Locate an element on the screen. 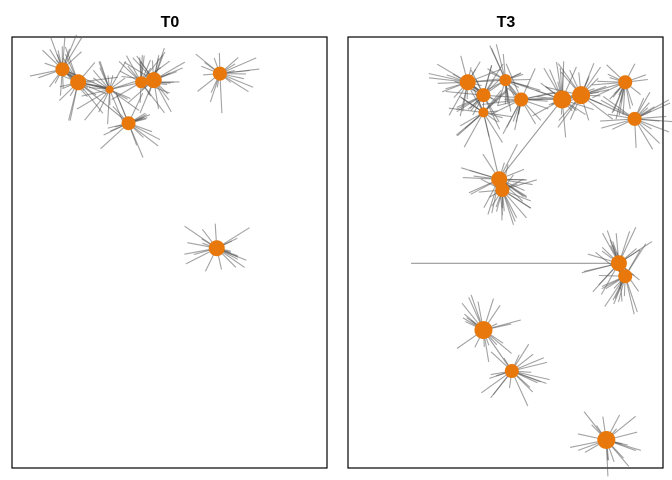 The width and height of the screenshot is (672, 480). panel-title-t0: T0 is located at coordinates (170, 22).